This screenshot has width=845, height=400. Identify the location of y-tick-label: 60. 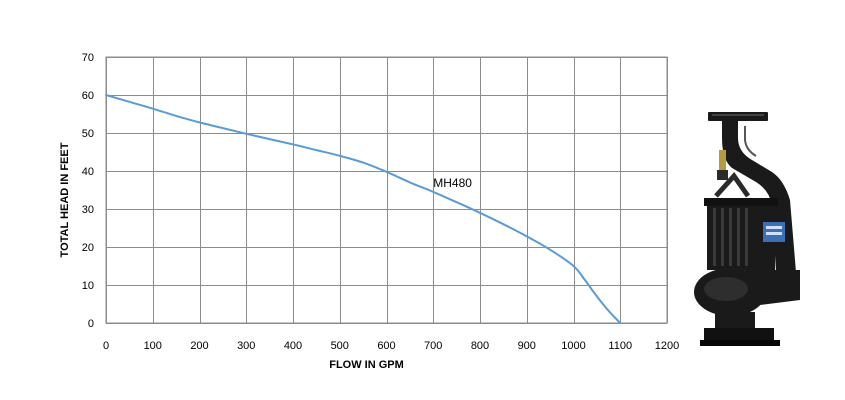
(88, 96).